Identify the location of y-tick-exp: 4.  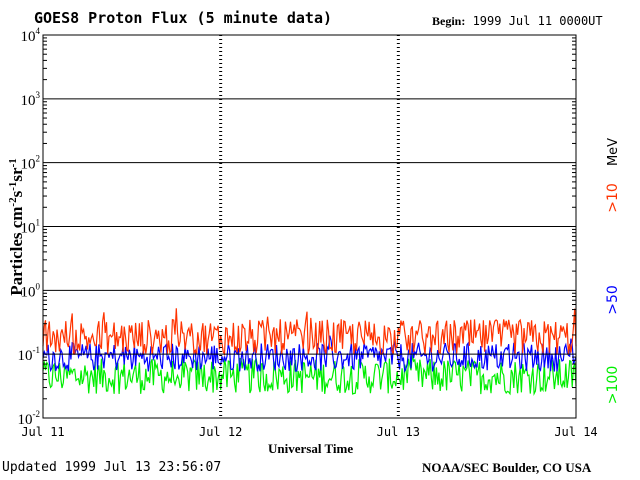
(38, 31).